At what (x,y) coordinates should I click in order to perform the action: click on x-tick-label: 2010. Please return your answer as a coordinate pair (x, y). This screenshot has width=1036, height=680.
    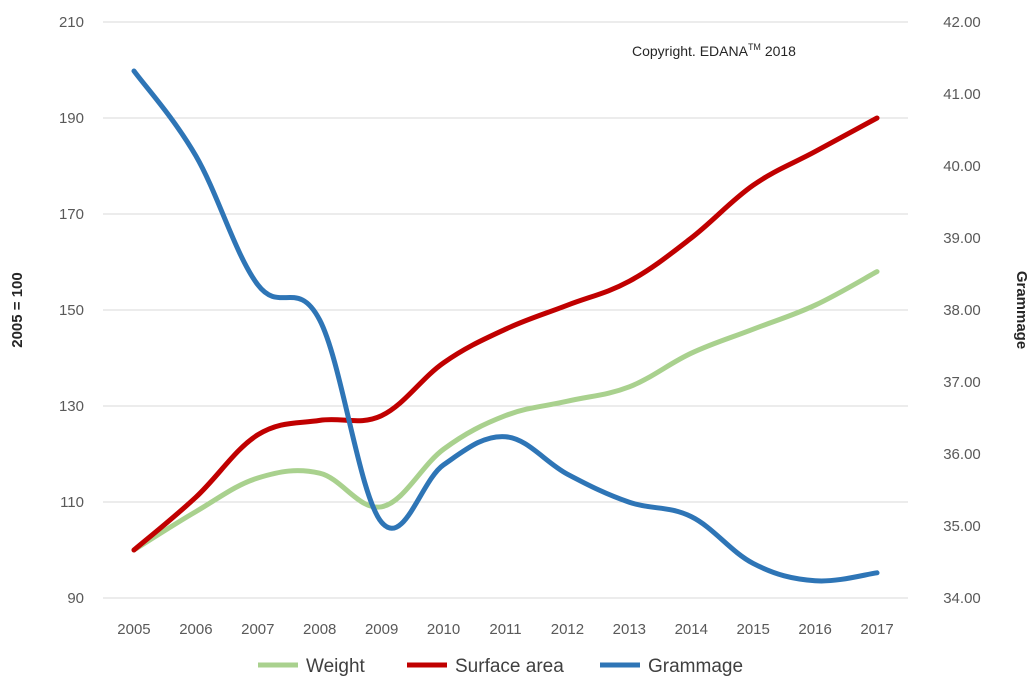
    Looking at the image, I should click on (443, 629).